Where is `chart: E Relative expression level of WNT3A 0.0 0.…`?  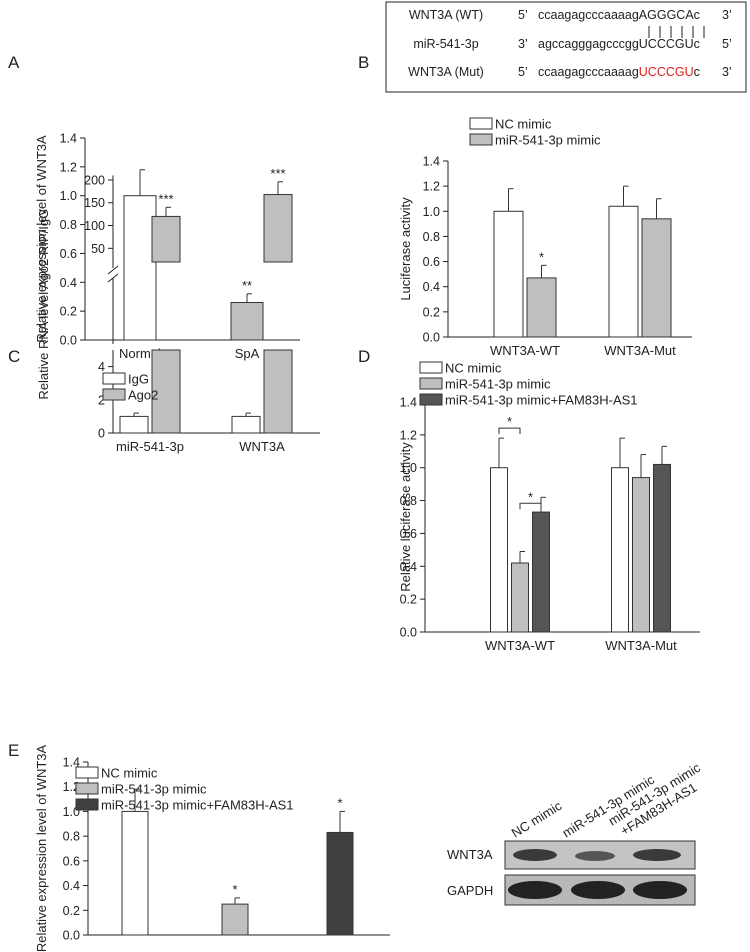
chart: E Relative expression level of WNT3A 0.0 0.… is located at coordinates (199, 846).